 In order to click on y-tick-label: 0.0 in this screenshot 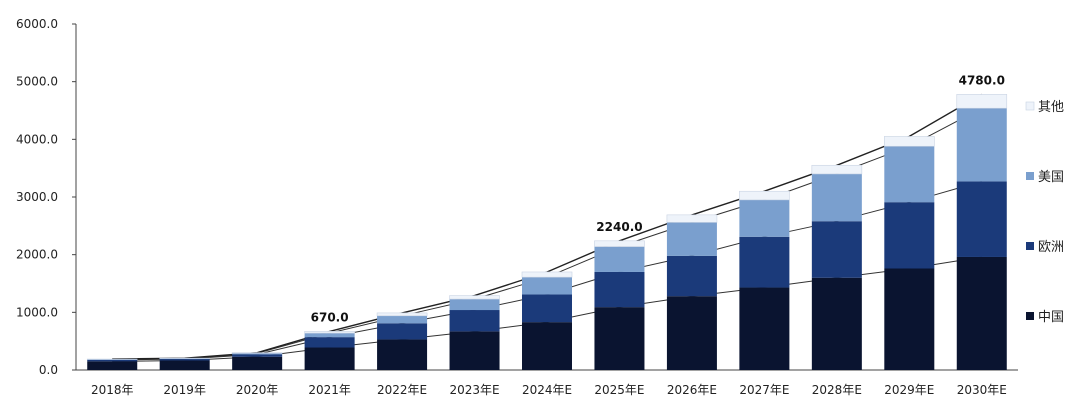, I will do `click(48, 370)`.